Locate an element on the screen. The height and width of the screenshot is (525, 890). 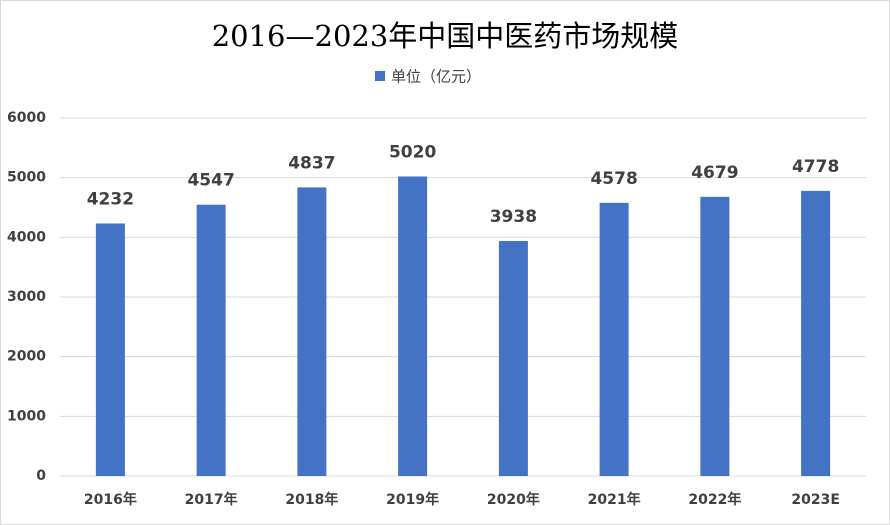
x-tick-label: 2022年 is located at coordinates (714, 499).